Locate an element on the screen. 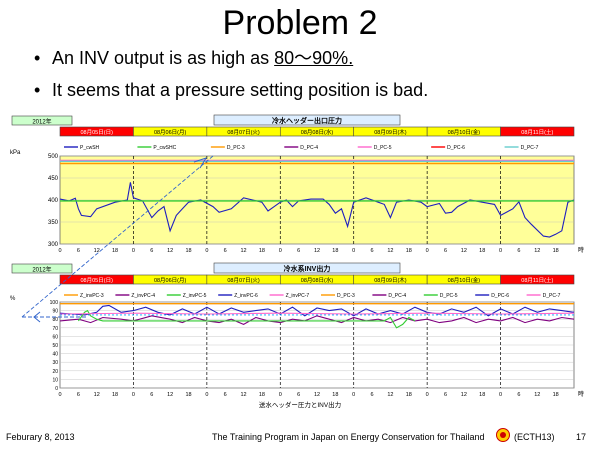 The height and width of the screenshot is (450, 600). y-tick-label: 60 is located at coordinates (55, 337).